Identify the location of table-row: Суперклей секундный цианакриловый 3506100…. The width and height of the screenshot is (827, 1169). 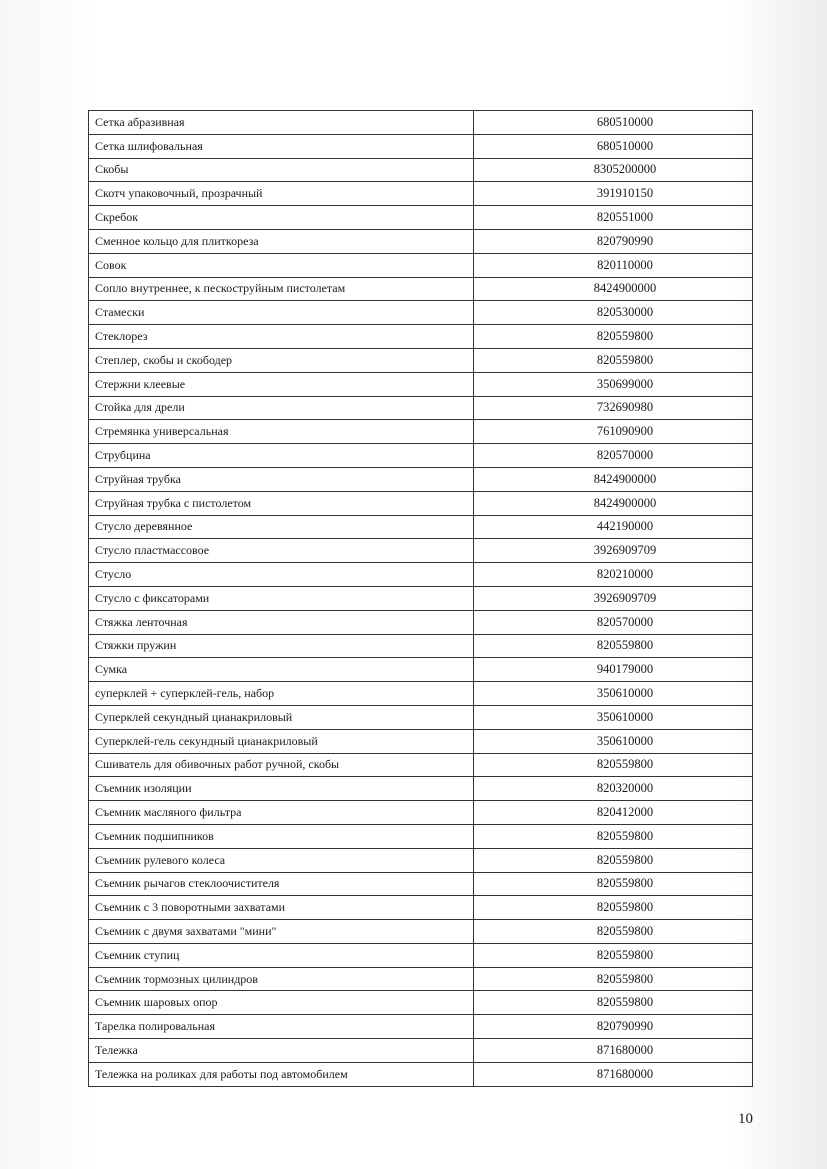
(420, 717).